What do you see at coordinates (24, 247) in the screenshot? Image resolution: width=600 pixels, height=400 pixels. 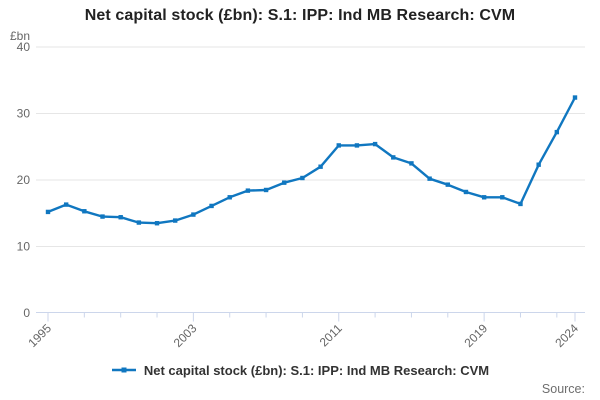 I see `y-axis-tick-label: 10` at bounding box center [24, 247].